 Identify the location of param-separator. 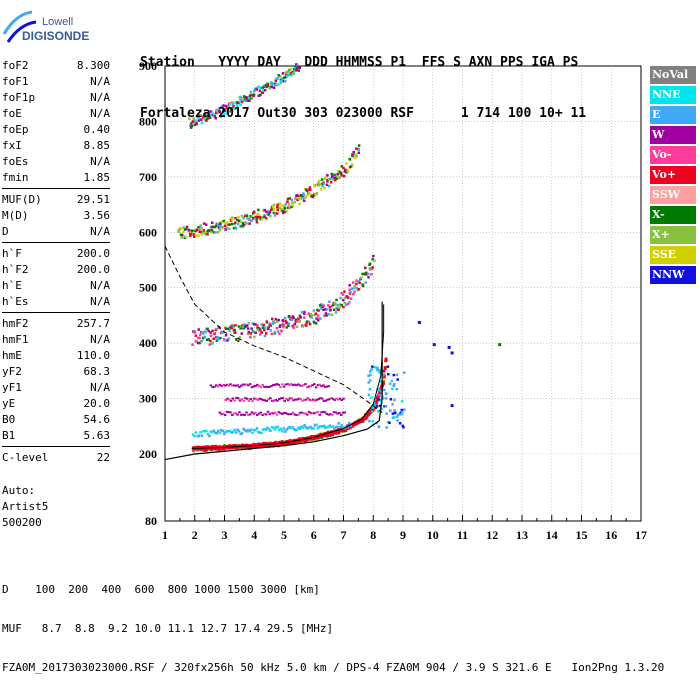
(56, 312).